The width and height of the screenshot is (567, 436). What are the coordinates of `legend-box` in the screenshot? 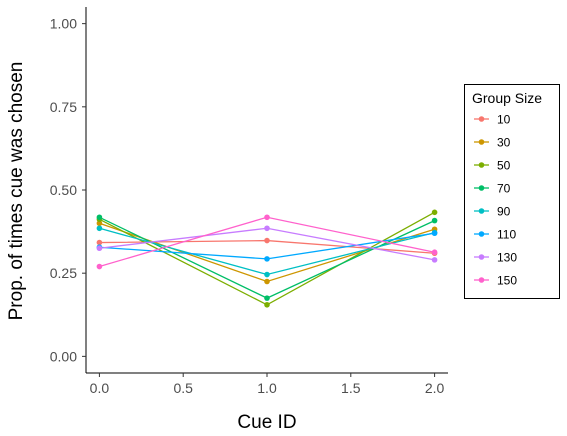 It's located at (512, 191).